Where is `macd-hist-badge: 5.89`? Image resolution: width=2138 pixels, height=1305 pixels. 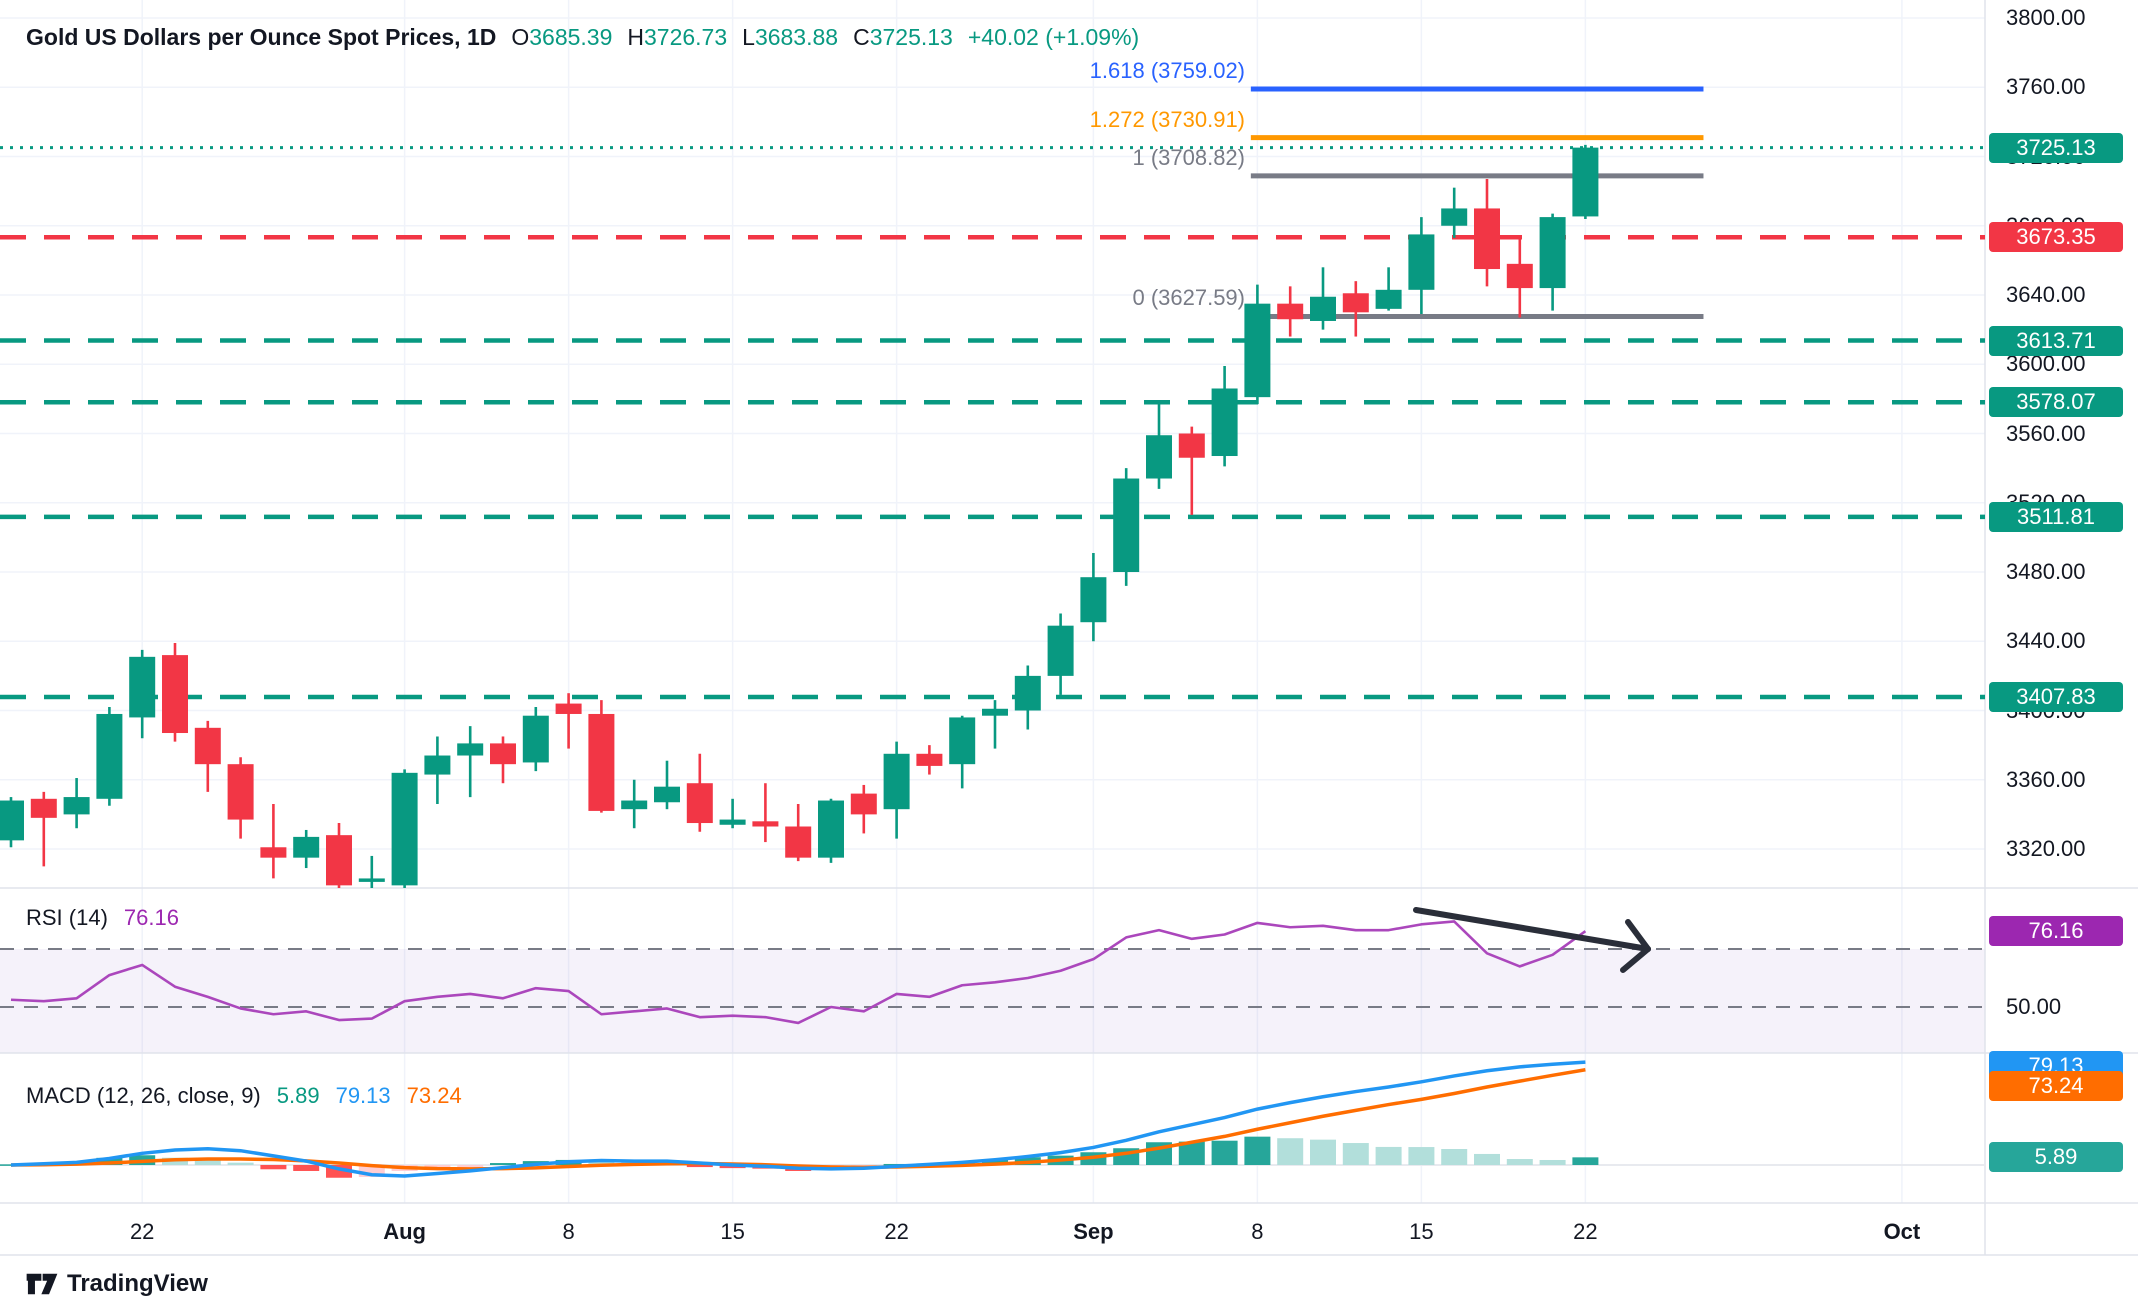 macd-hist-badge: 5.89 is located at coordinates (2056, 1157).